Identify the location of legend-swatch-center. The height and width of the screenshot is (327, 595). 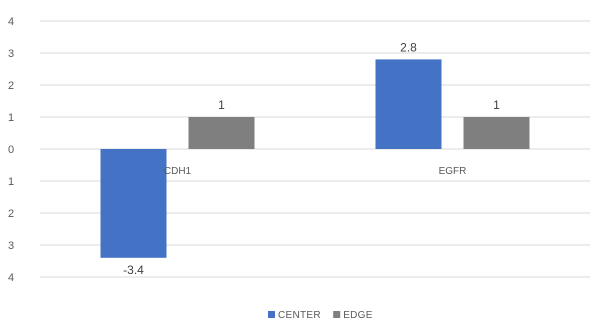
(271, 314).